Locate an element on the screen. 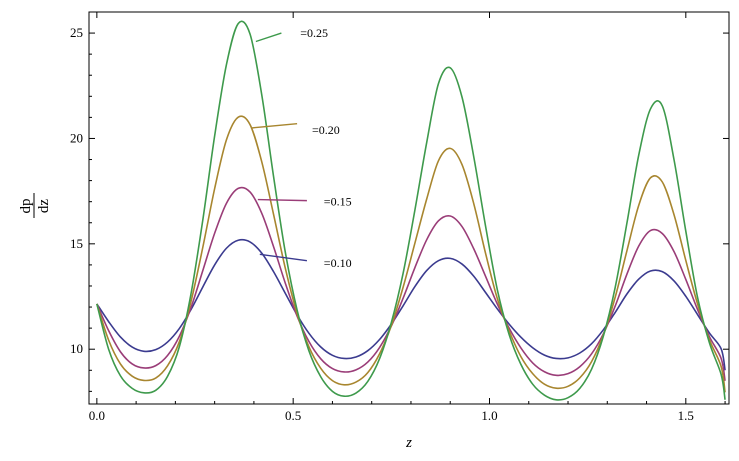 Image resolution: width=739 pixels, height=461 pixels. y-axis-label: dp dz is located at coordinates (35, 205).